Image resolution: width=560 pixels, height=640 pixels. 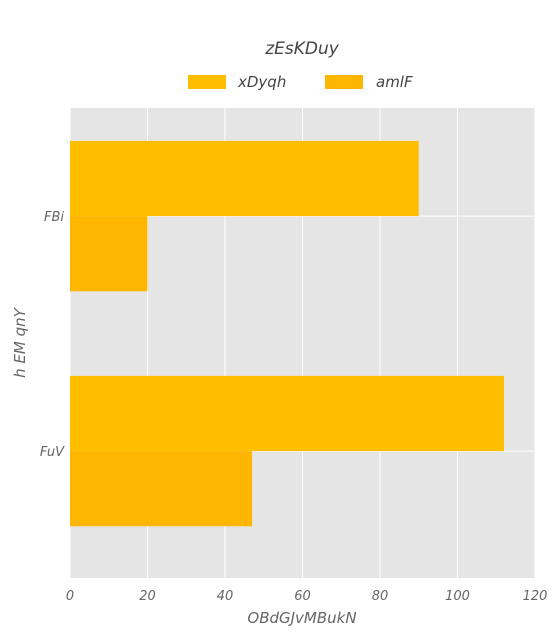 What do you see at coordinates (300, 82) in the screenshot?
I see `legend: xDyqh amlF` at bounding box center [300, 82].